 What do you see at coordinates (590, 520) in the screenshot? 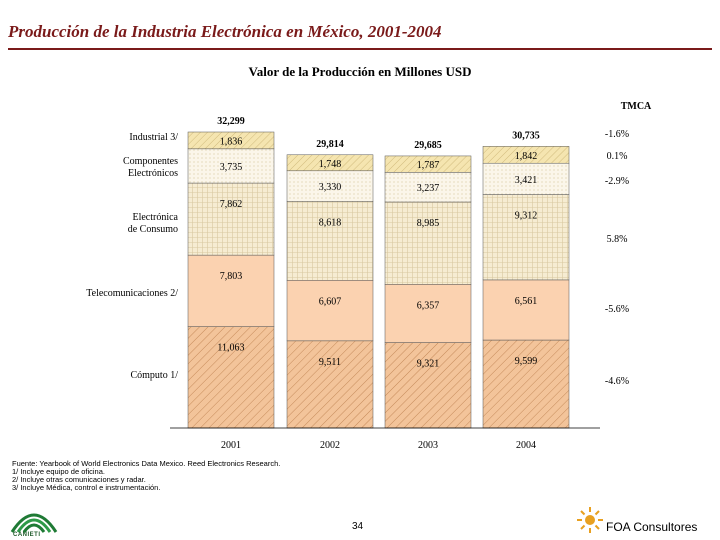
I see `foa-sun-icon` at bounding box center [590, 520].